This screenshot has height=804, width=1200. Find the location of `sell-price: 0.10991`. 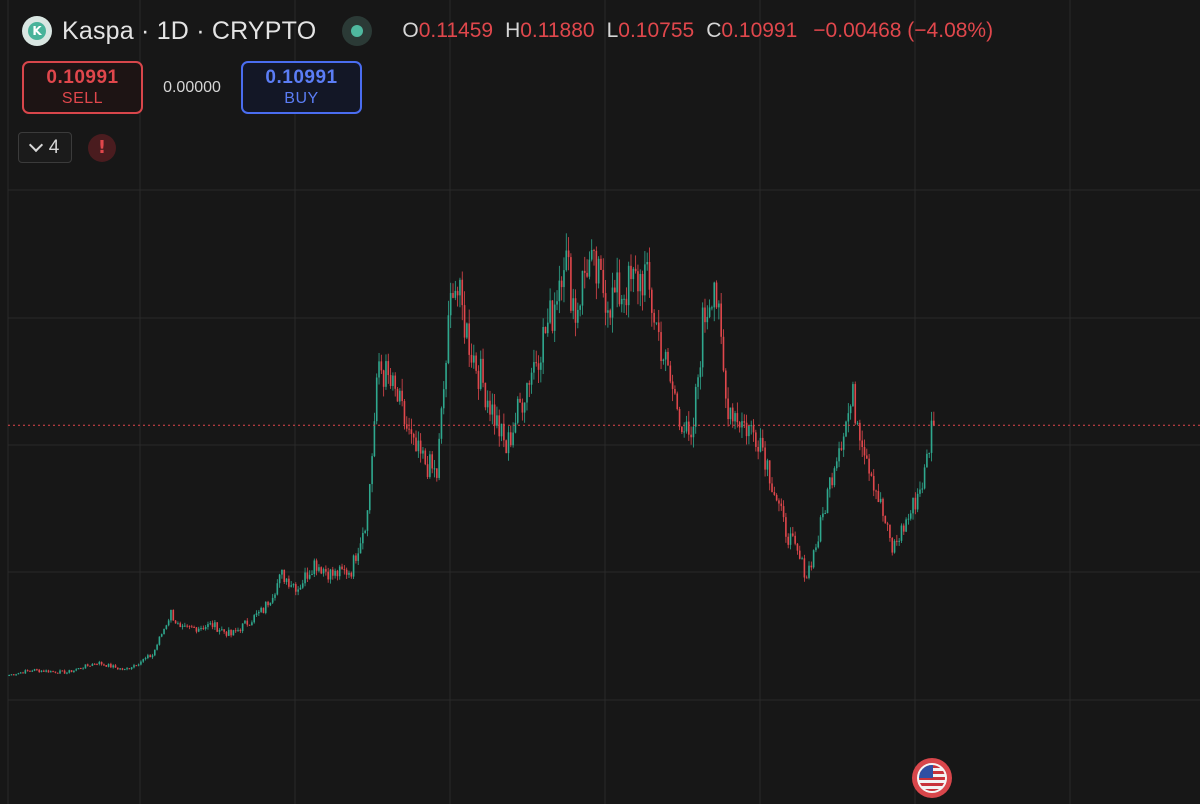

sell-price: 0.10991 is located at coordinates (82, 77).